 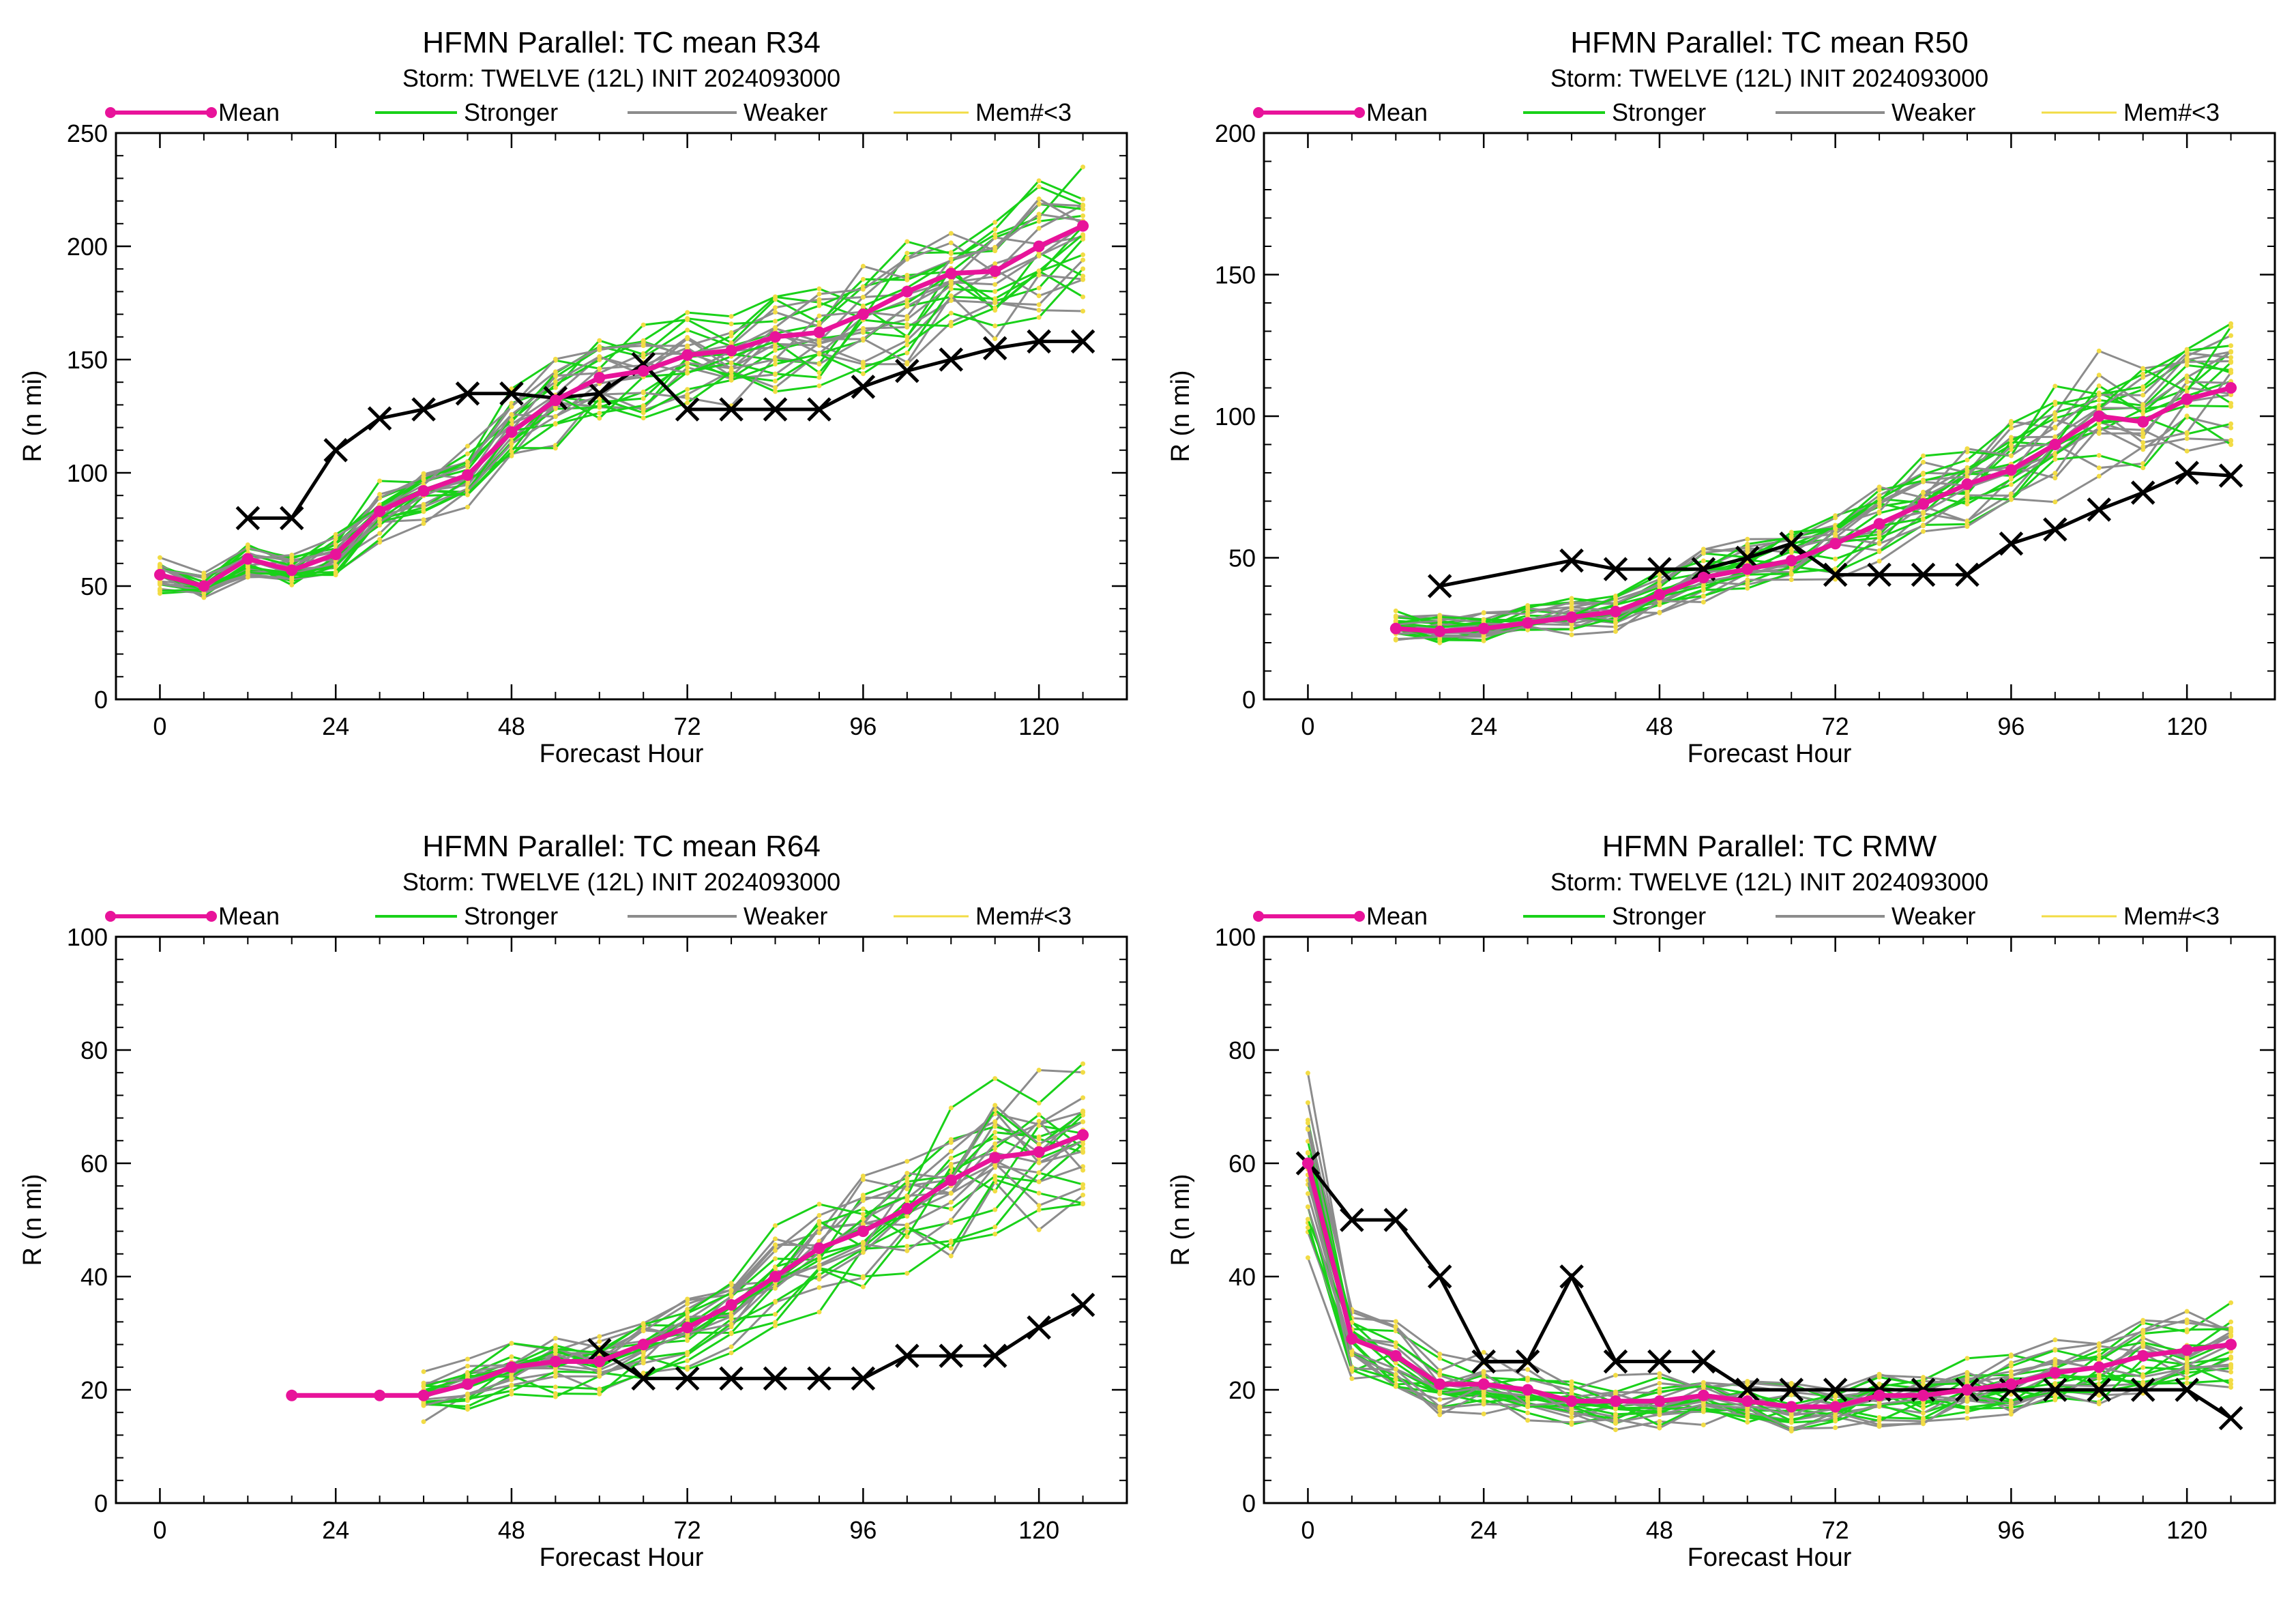 I want to click on x-tick-label: 0, so click(x=160, y=1530).